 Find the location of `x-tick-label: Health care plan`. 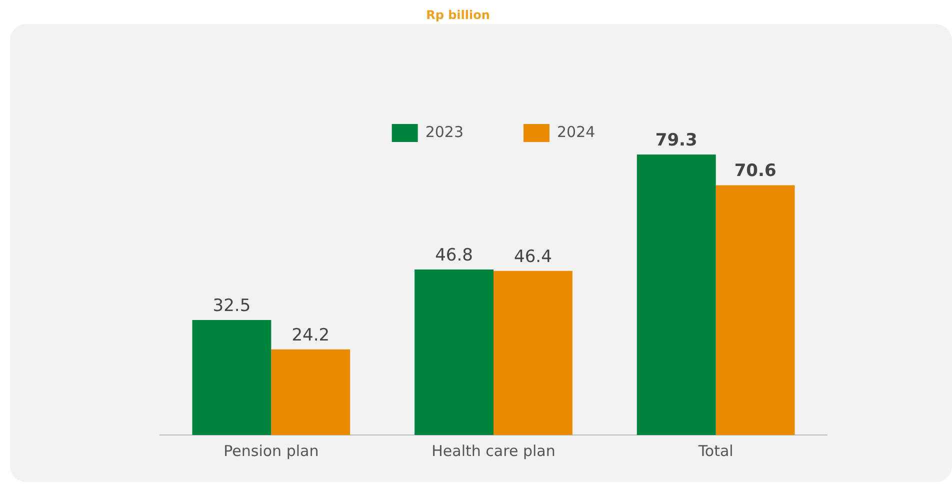

x-tick-label: Health care plan is located at coordinates (494, 451).